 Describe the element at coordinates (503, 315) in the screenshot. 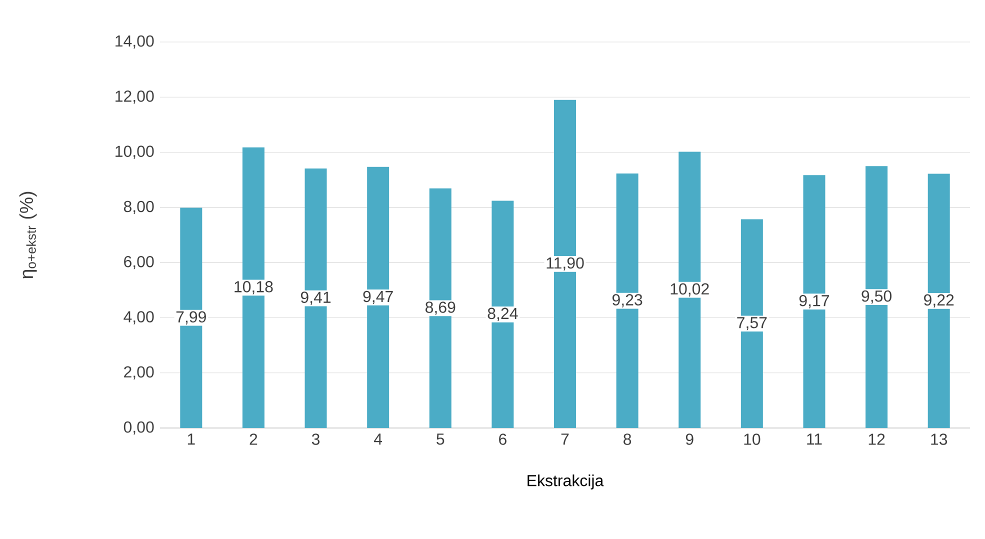

I see `data-label: 8,24` at that location.